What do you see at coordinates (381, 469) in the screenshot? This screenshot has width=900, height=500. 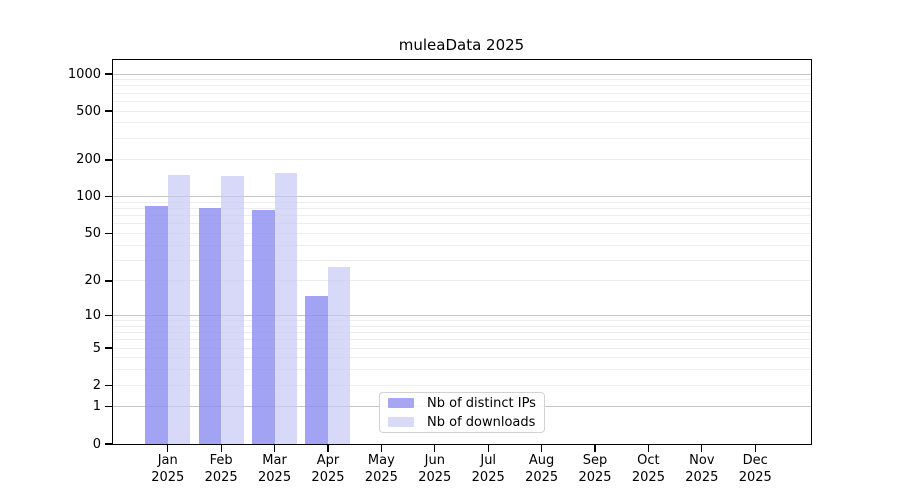 I see `x-tick-label-may: May 2025` at bounding box center [381, 469].